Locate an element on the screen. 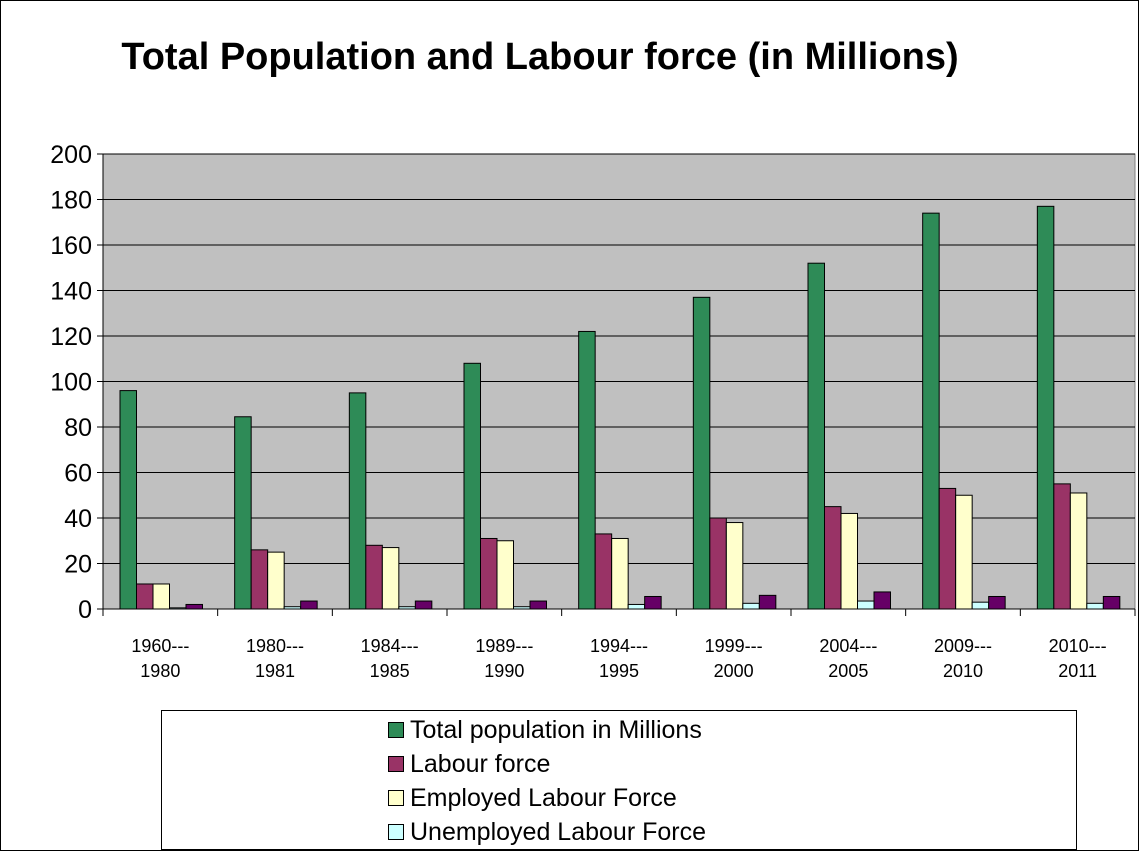 The height and width of the screenshot is (851, 1139). y-tick-label: 180 is located at coordinates (71, 201).